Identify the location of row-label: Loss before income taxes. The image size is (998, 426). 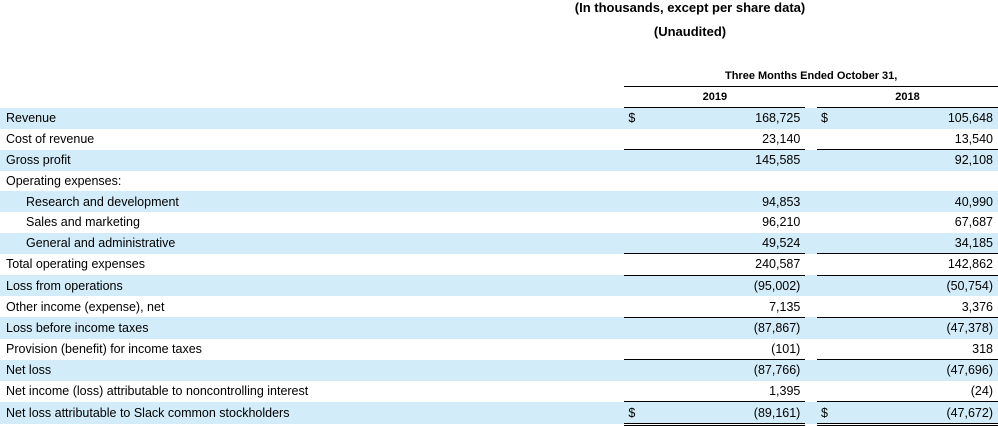
(312, 328).